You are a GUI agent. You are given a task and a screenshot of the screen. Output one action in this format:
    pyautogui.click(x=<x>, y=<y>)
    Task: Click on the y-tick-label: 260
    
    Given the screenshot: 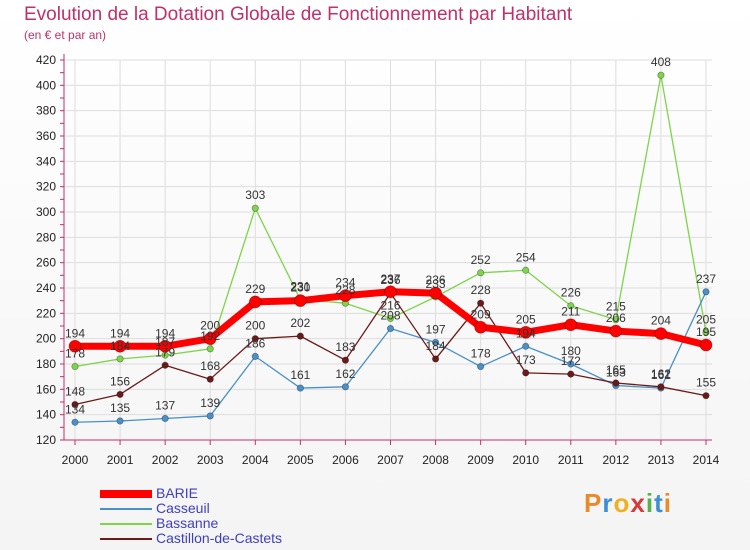 What is the action you would take?
    pyautogui.click(x=46, y=263)
    